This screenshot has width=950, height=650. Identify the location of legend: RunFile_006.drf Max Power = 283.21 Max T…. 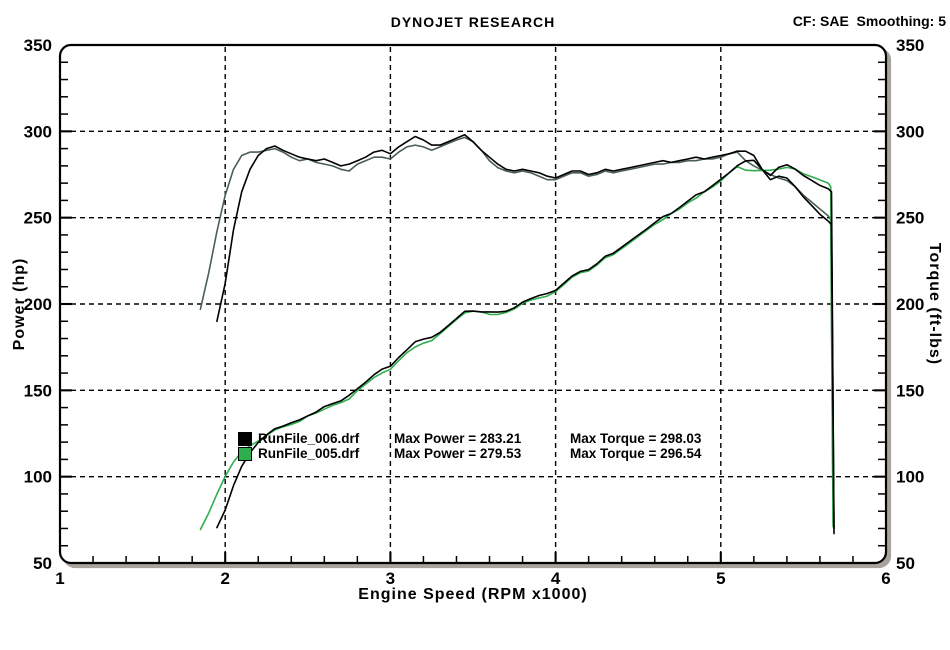
(469, 446).